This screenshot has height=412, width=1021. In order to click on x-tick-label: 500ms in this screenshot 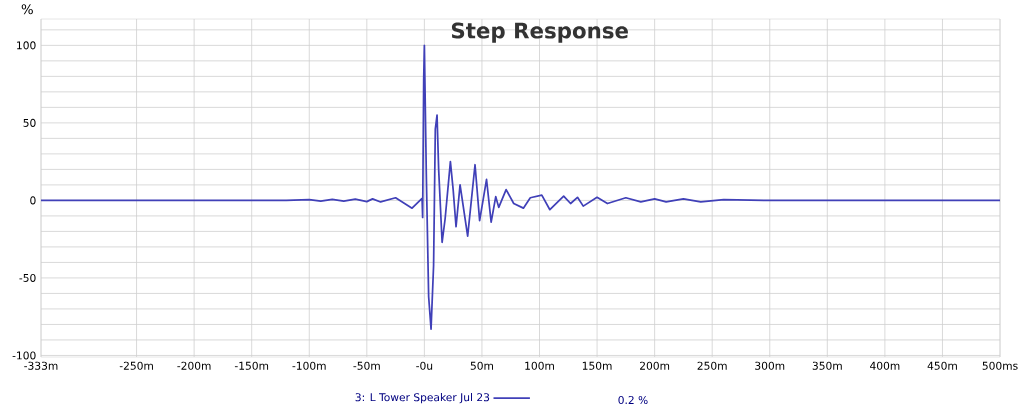, I will do `click(1000, 365)`.